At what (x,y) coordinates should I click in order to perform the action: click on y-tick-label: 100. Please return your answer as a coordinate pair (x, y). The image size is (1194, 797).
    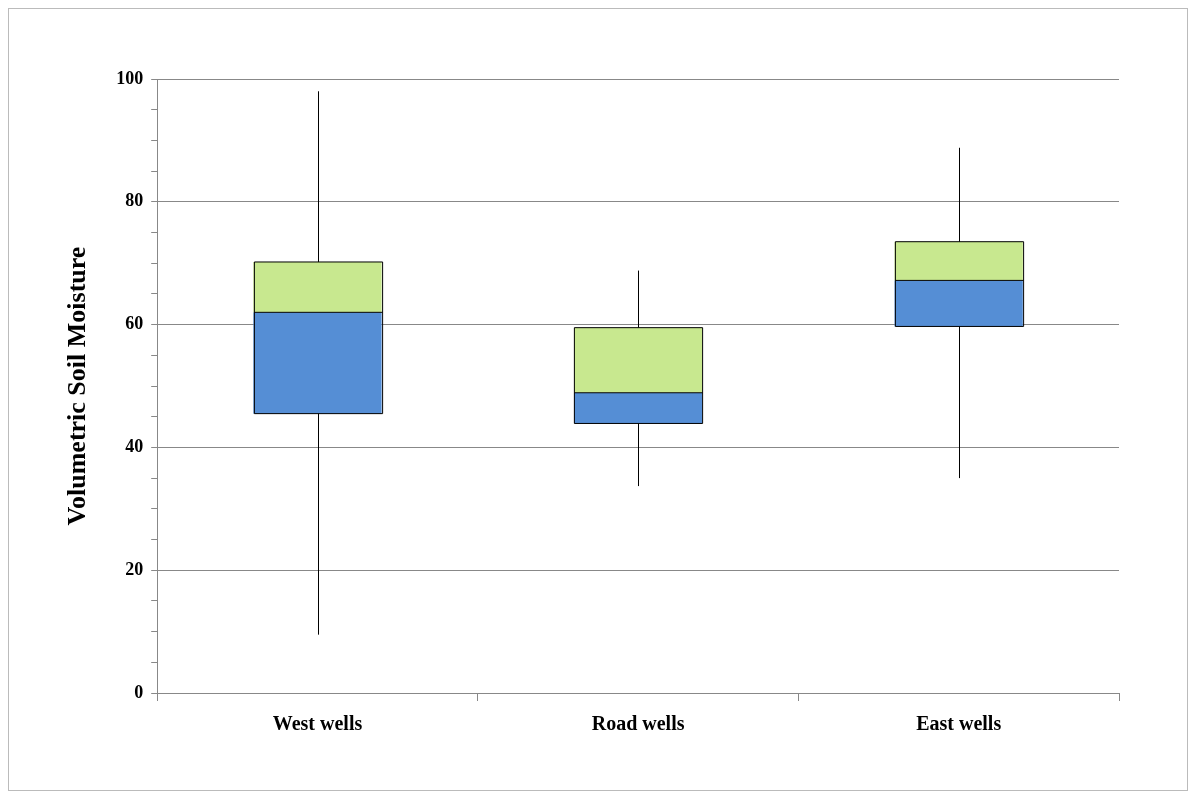
    Looking at the image, I should click on (130, 77).